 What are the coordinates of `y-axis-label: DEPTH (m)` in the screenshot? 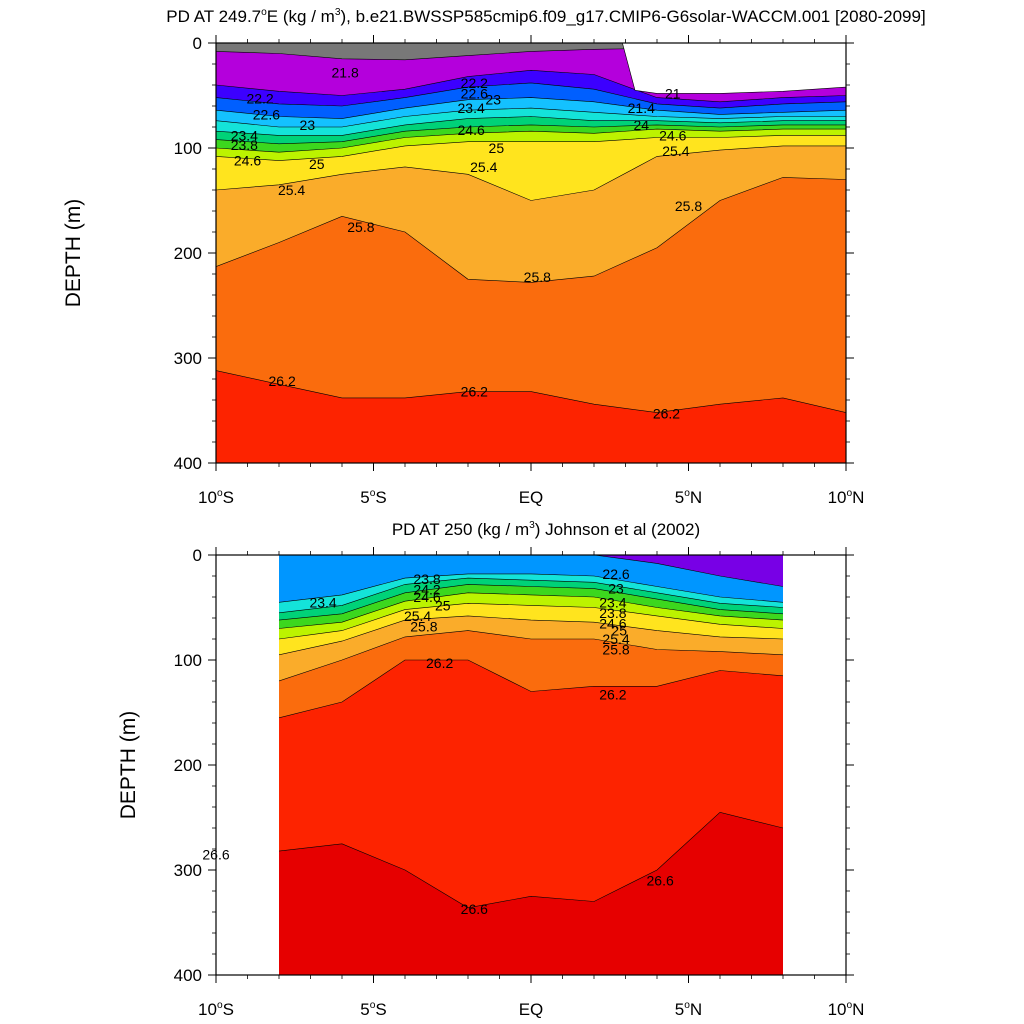 It's located at (128, 765).